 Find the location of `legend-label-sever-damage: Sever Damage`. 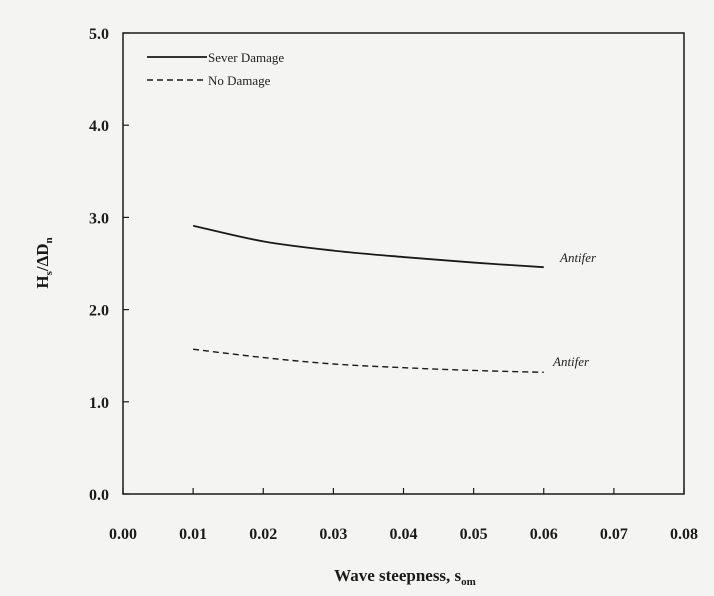

legend-label-sever-damage: Sever Damage is located at coordinates (246, 57).